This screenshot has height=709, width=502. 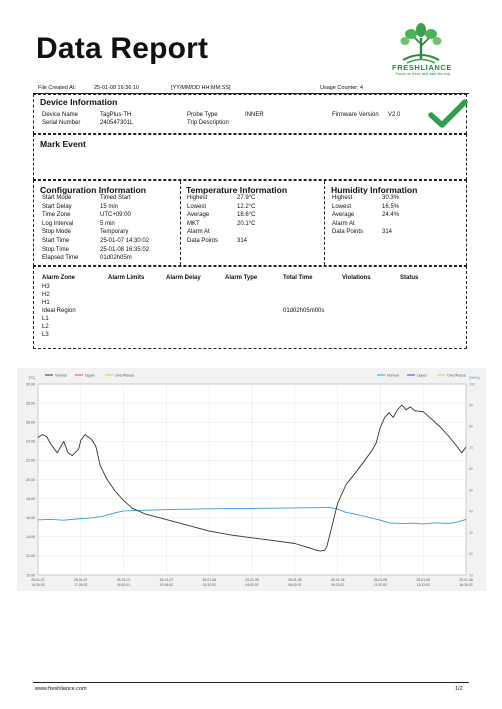 What do you see at coordinates (30, 480) in the screenshot?
I see `y-tick-left: 20.00` at bounding box center [30, 480].